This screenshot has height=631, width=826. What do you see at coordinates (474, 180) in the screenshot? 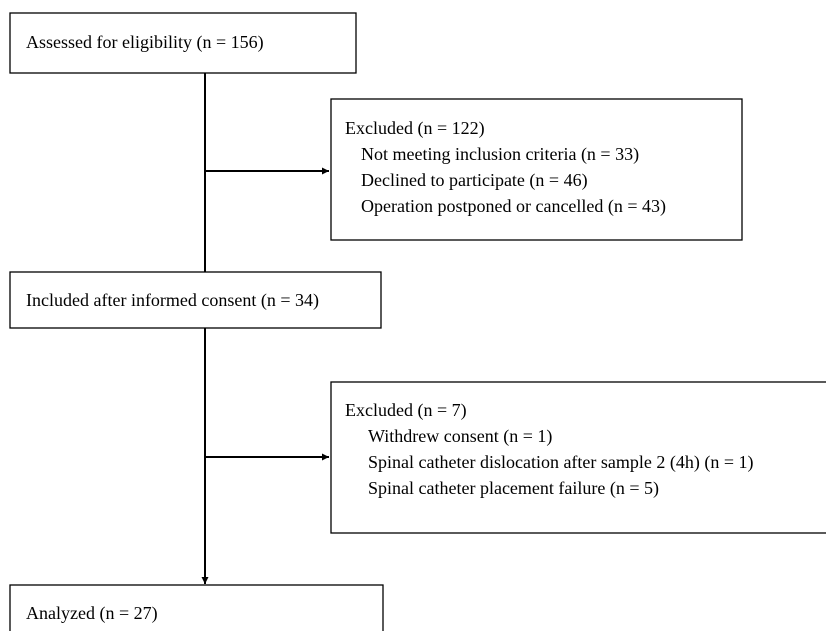
I see `box-item: Declined to participate (n = 46)` at bounding box center [474, 180].